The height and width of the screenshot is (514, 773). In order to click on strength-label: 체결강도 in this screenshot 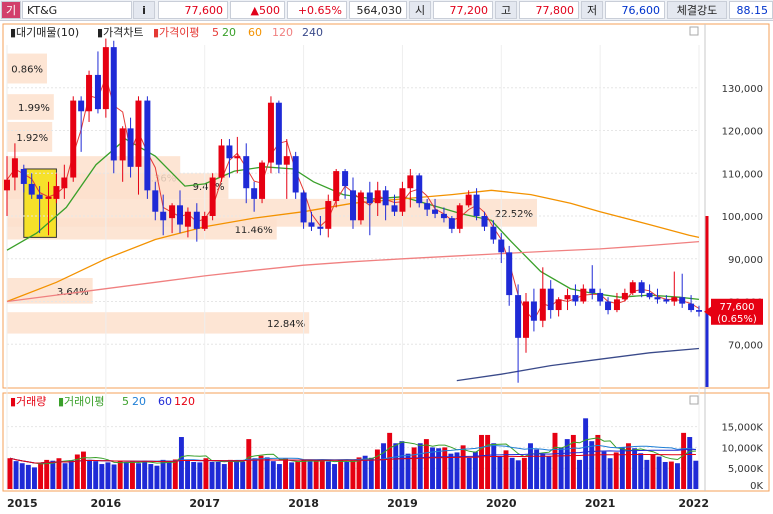, I will do `click(697, 10)`.